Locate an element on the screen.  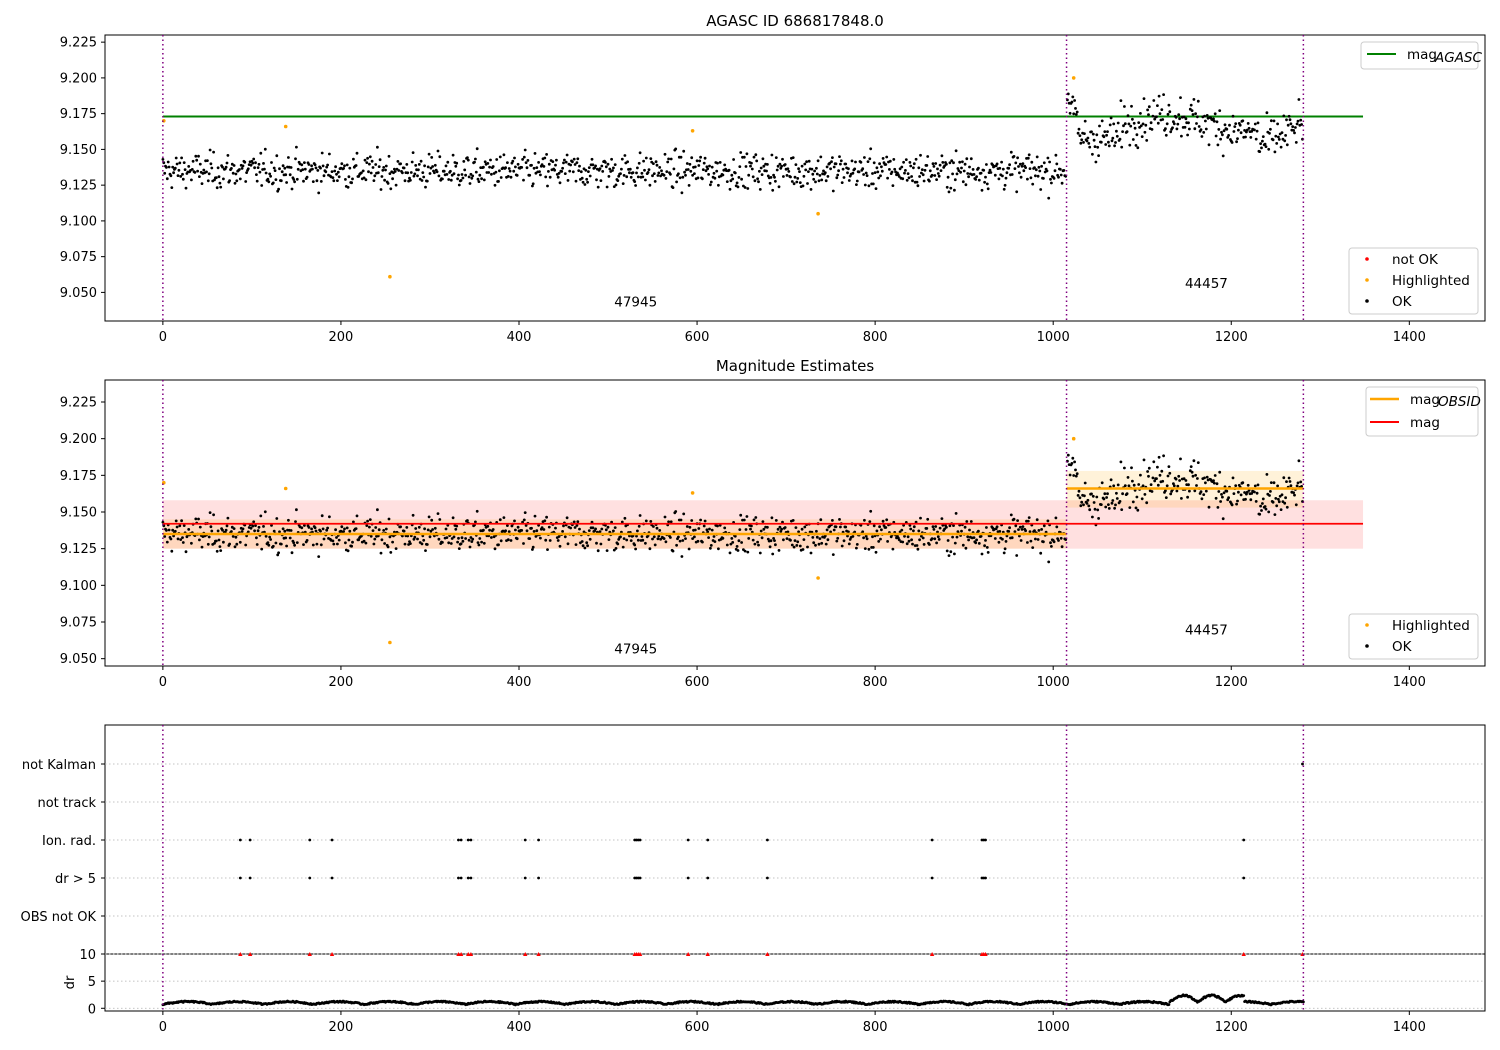
p2-legend-label-0: Highlighted is located at coordinates (1431, 626).